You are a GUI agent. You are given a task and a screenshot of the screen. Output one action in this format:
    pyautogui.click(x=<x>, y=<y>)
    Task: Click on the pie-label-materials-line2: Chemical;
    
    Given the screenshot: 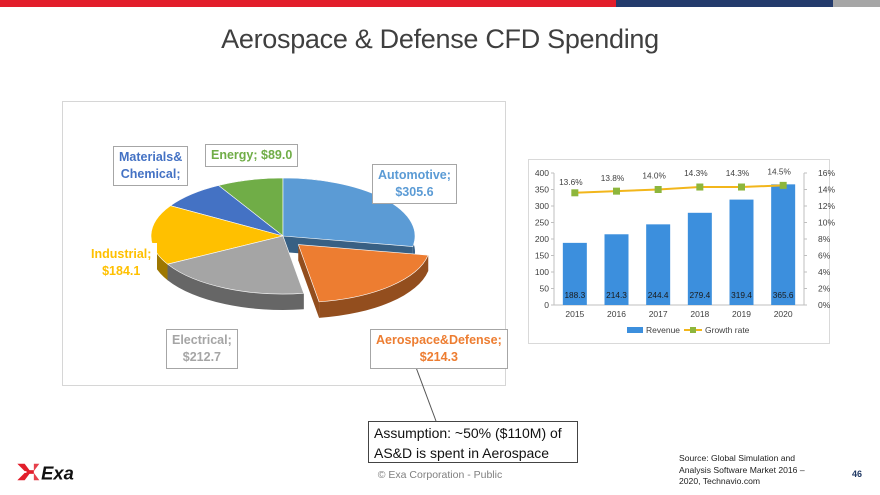 What is the action you would take?
    pyautogui.click(x=150, y=174)
    